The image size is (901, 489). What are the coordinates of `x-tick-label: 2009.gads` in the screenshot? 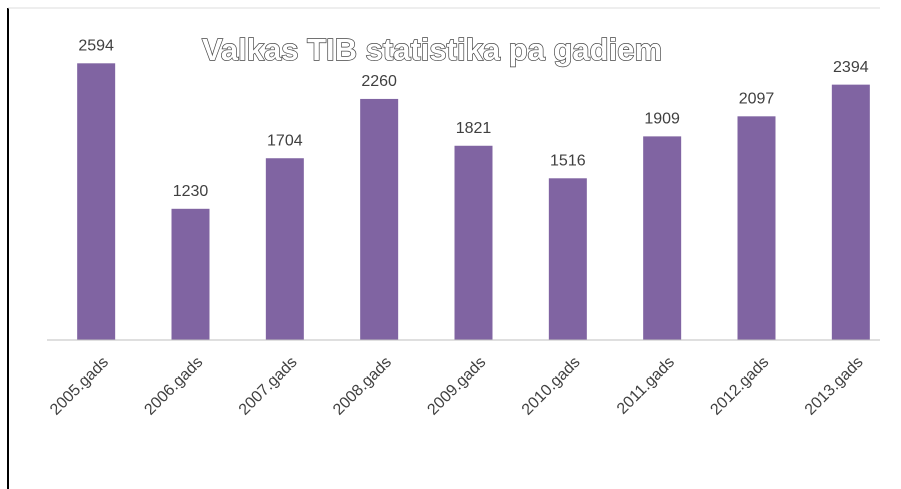 It's located at (456, 386).